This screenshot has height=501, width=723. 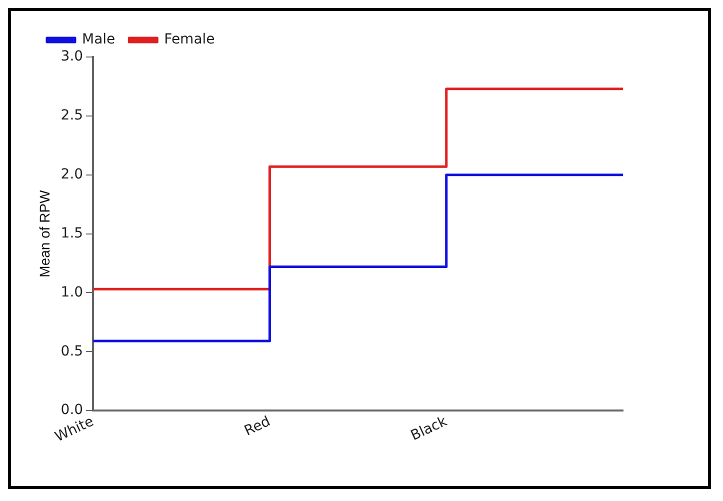 I want to click on y-tick-label: 1.0, so click(x=72, y=292).